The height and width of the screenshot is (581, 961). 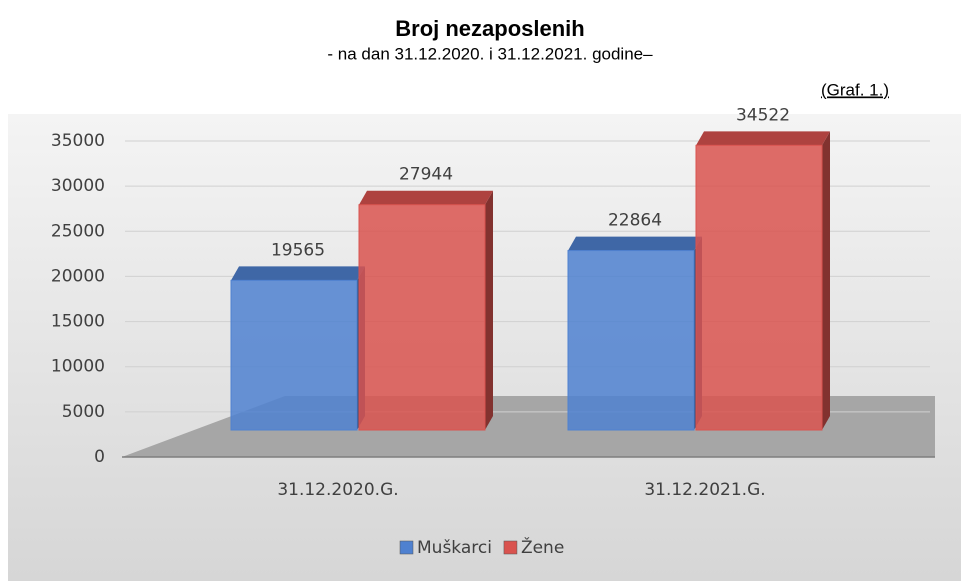 I want to click on y-tick-label: 35000, so click(x=78, y=141).